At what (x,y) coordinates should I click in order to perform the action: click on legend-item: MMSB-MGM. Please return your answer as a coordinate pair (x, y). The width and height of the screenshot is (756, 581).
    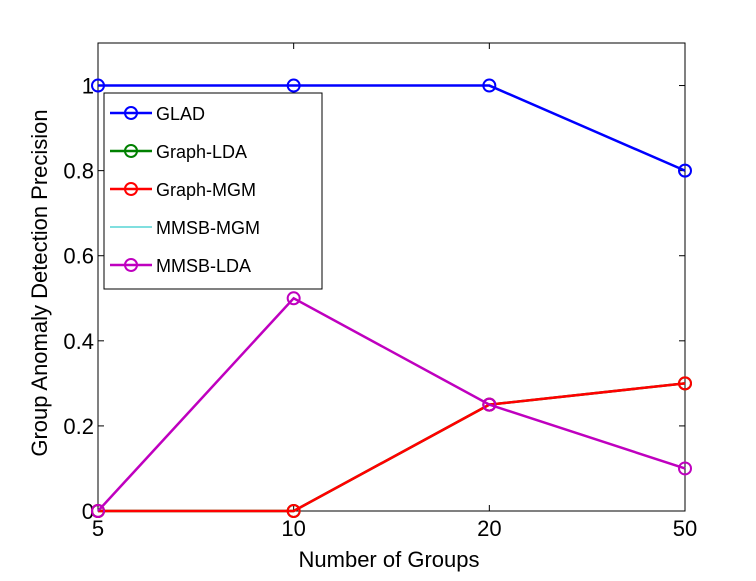
    Looking at the image, I should click on (185, 228).